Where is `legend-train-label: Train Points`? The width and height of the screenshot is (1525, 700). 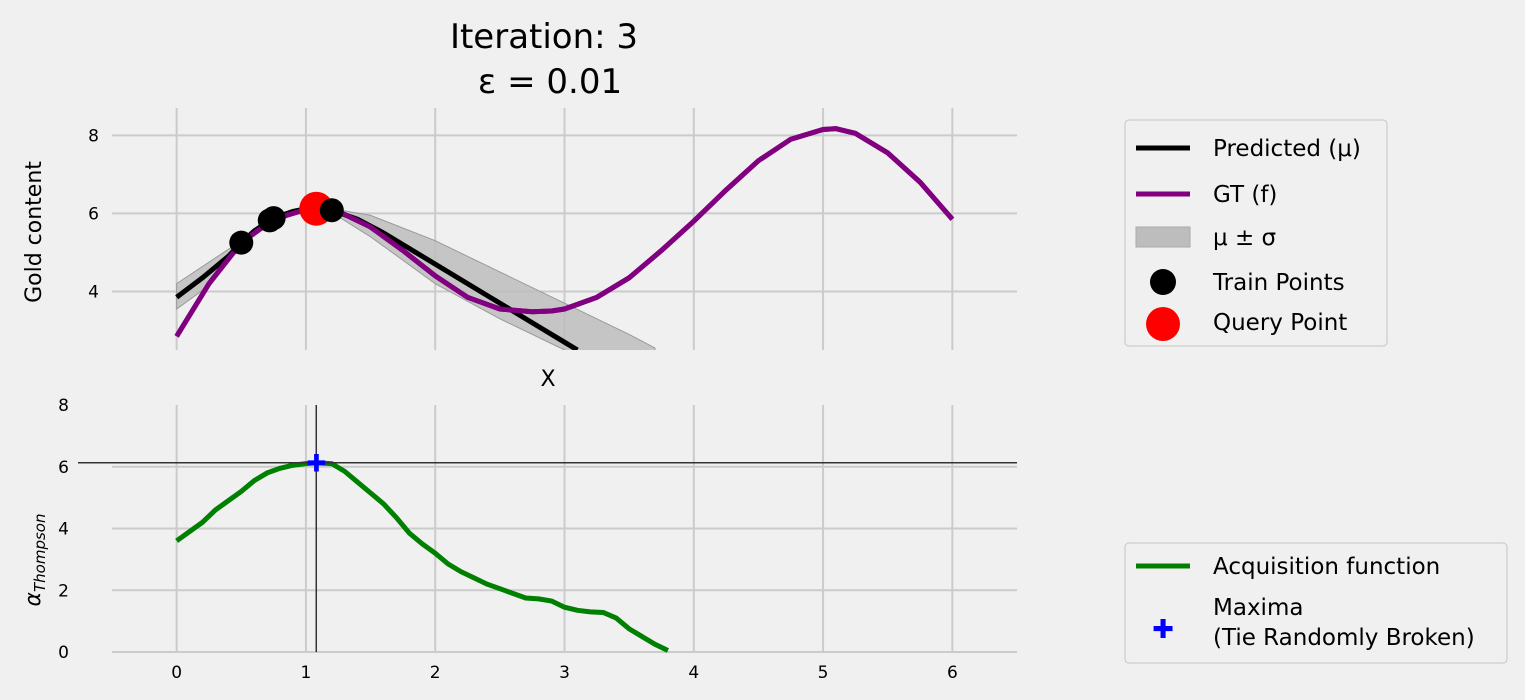
legend-train-label: Train Points is located at coordinates (1278, 283).